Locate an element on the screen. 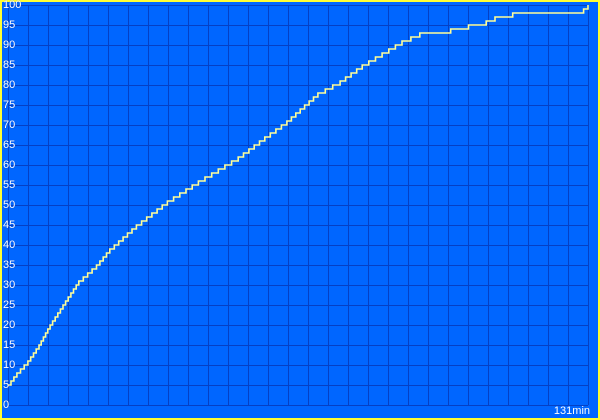 The width and height of the screenshot is (600, 420). y-axis-tick-label: 95 is located at coordinates (9, 25).